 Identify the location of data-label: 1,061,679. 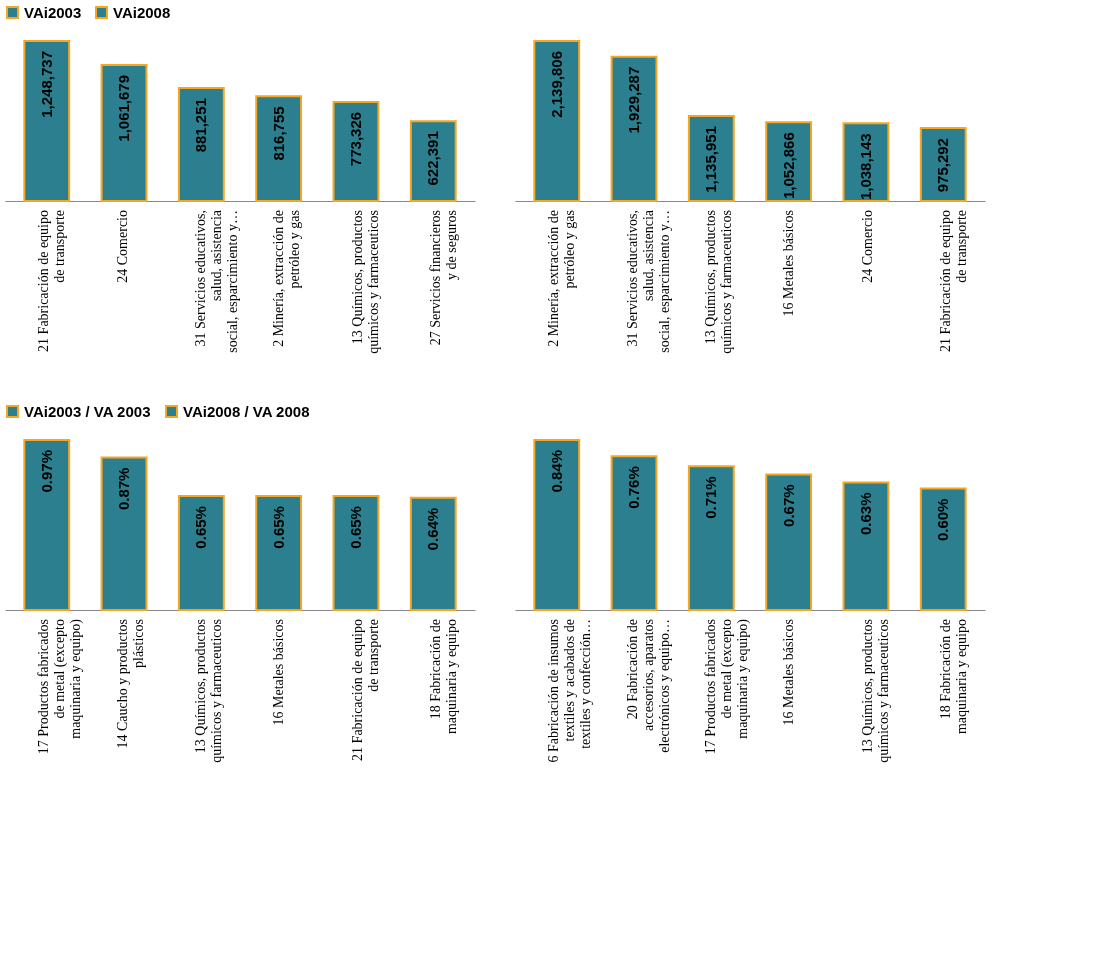
(124, 108).